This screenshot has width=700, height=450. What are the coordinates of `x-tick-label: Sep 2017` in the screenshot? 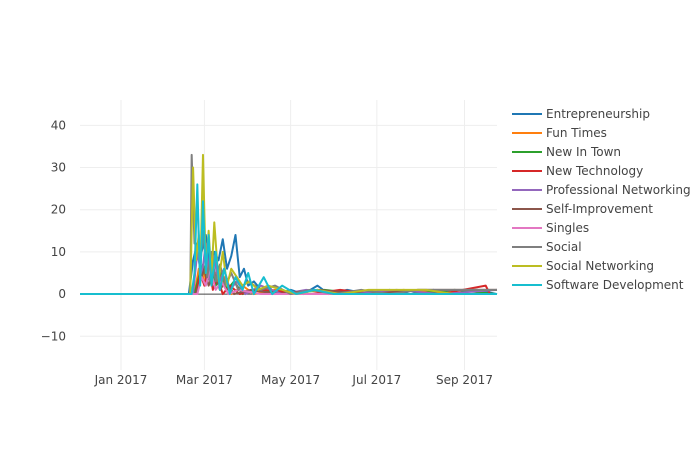 It's located at (464, 380).